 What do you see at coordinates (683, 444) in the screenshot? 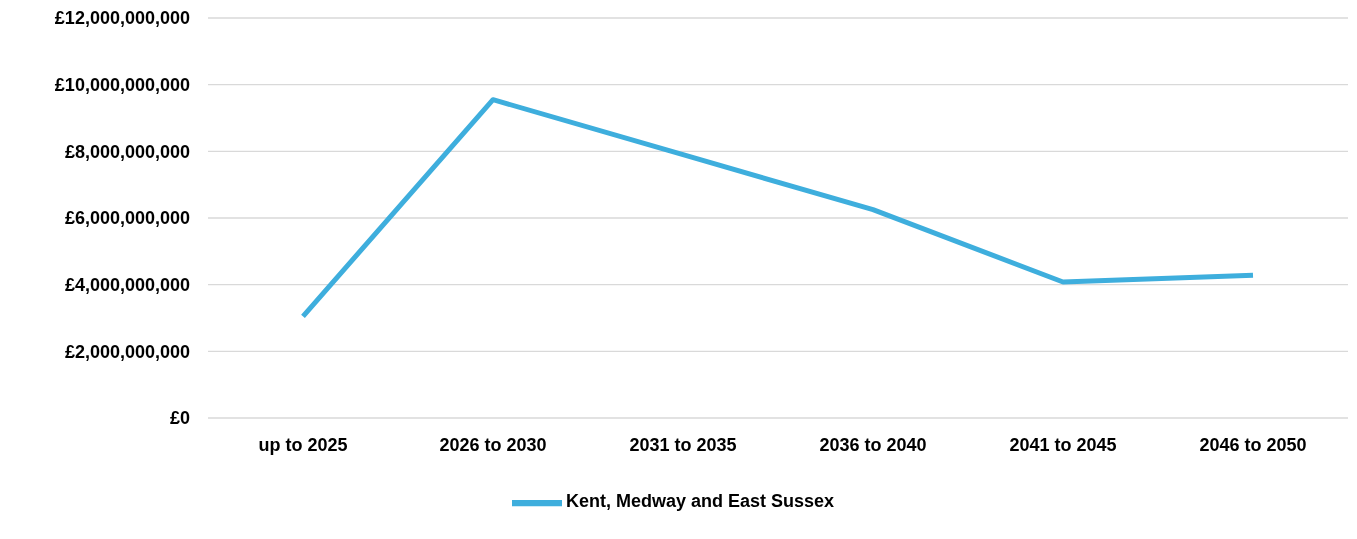
I see `x-tick-label: 2031 to 2035` at bounding box center [683, 444].